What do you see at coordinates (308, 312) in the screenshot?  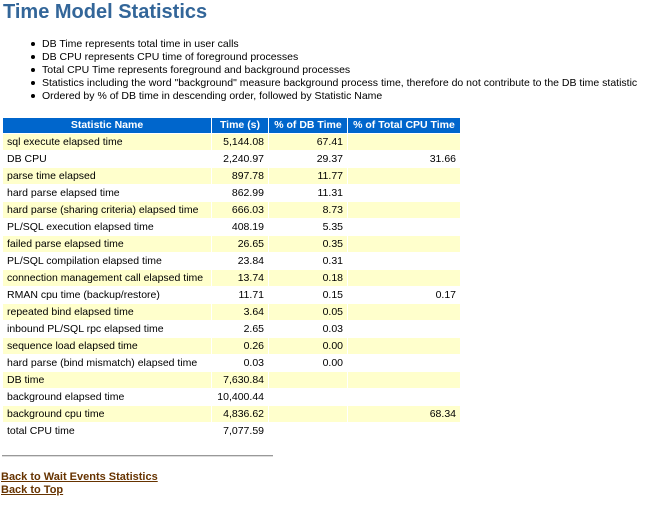 I see `cell-pct-db-time: 0.05` at bounding box center [308, 312].